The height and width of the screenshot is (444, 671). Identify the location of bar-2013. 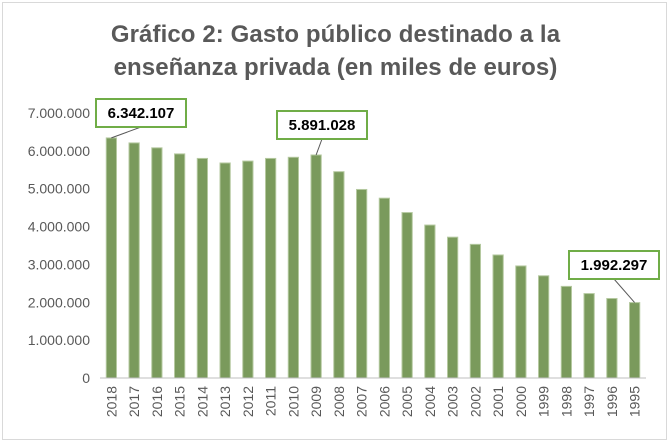
(225, 270).